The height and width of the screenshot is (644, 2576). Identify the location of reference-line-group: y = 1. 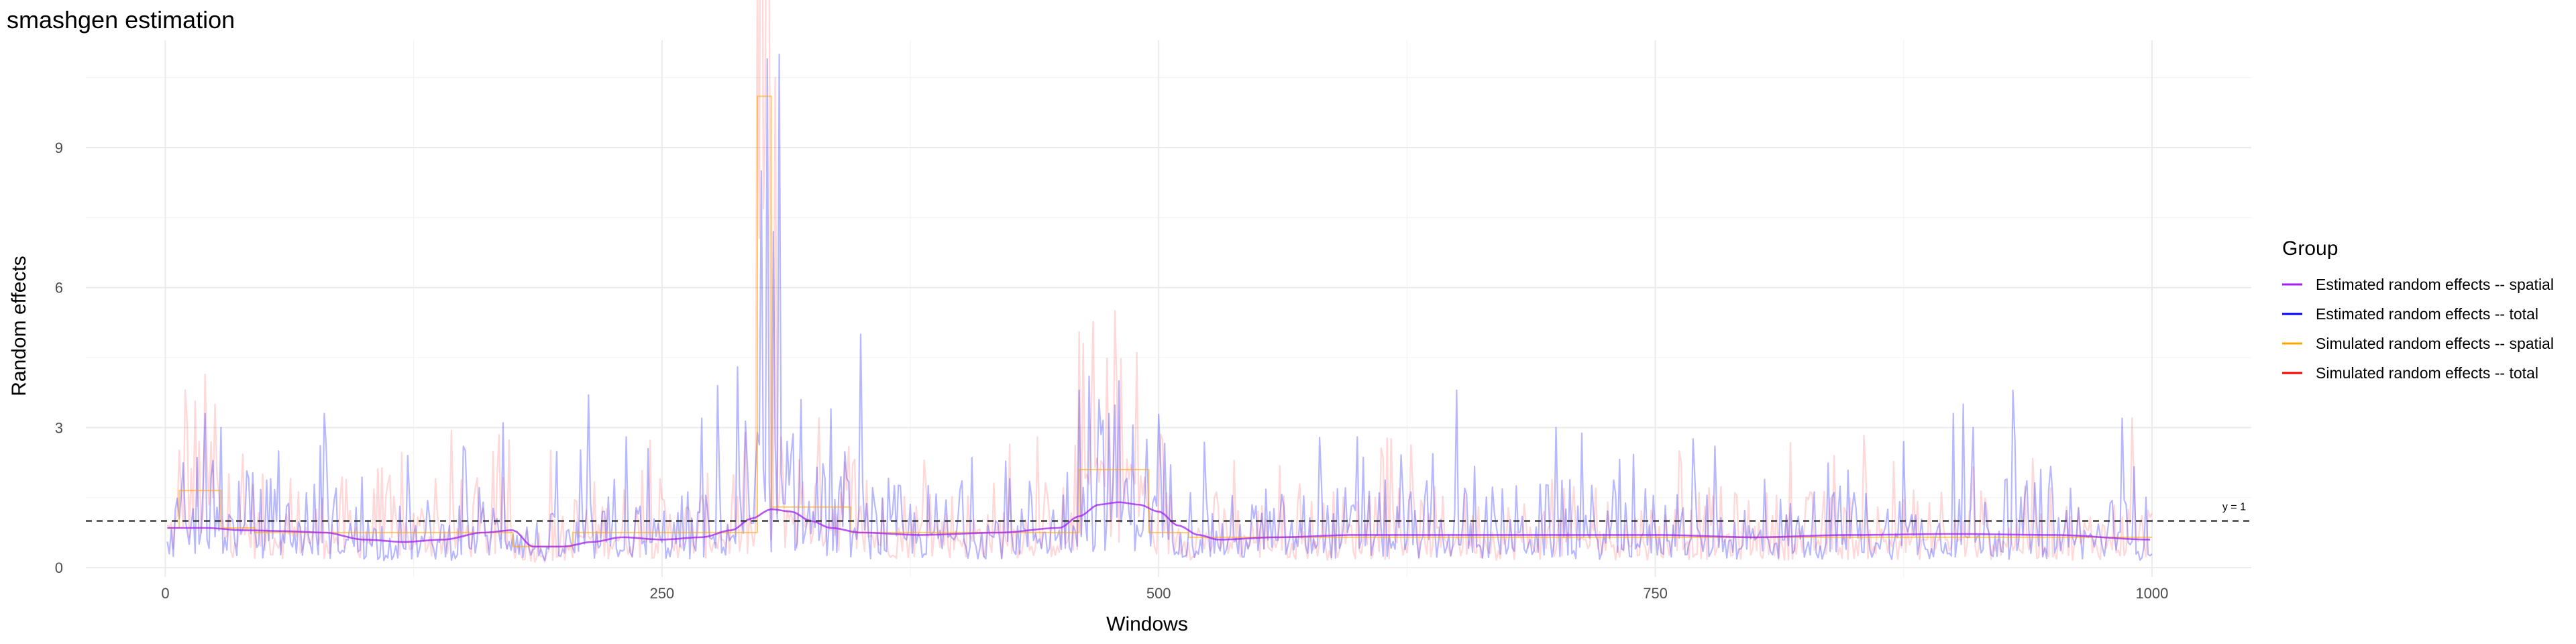
(1168, 512).